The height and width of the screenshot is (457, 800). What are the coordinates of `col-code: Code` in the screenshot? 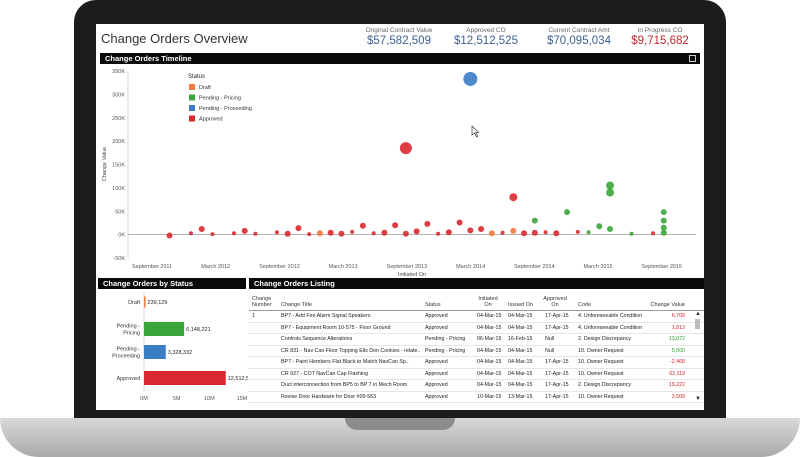 It's located at (585, 305).